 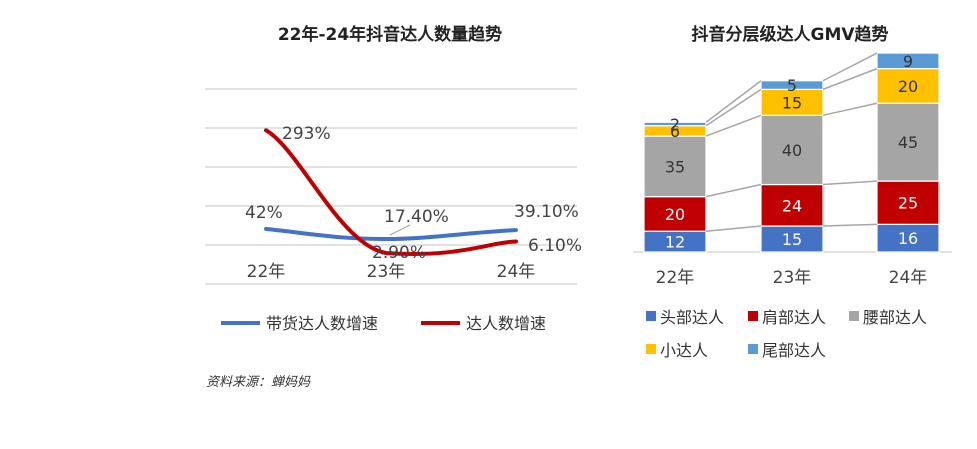 What do you see at coordinates (322, 323) in the screenshot?
I see `legend-label: 带货达人数增速` at bounding box center [322, 323].